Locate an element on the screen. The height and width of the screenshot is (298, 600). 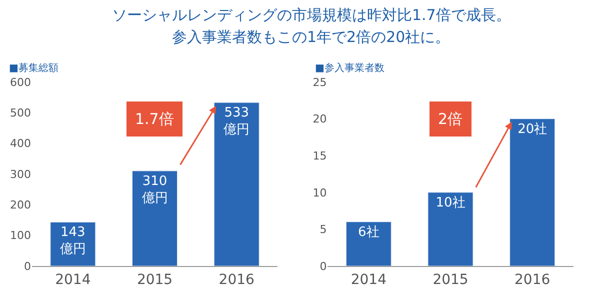
text: ソーシャルレンディングの市場規模は昨対比1.7倍で成長。 is located at coordinates (311, 15).